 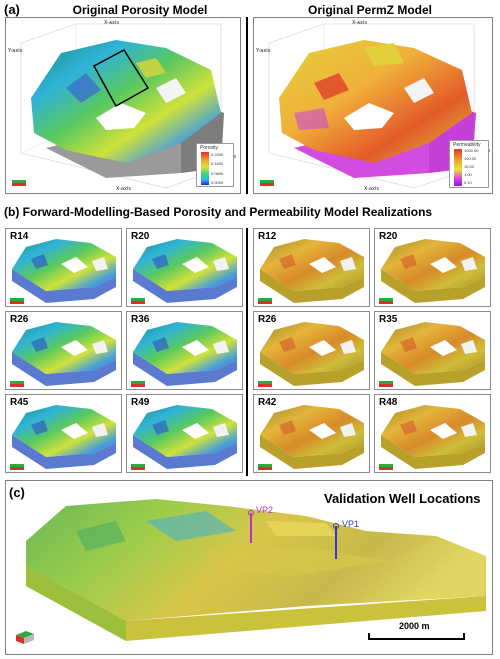 What do you see at coordinates (140, 319) in the screenshot?
I see `realization-label: R36` at bounding box center [140, 319].